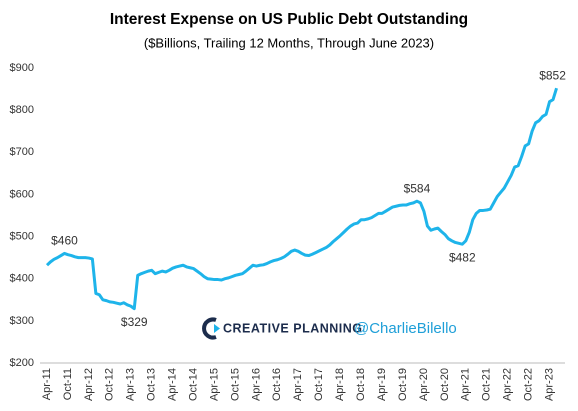  What do you see at coordinates (293, 328) in the screenshot?
I see `watermark-brand: CREATIVE PLANNING` at bounding box center [293, 328].